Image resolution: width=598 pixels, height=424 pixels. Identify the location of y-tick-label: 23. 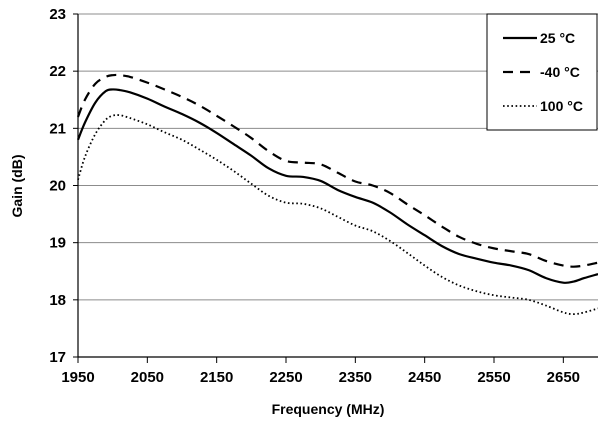
(57, 14).